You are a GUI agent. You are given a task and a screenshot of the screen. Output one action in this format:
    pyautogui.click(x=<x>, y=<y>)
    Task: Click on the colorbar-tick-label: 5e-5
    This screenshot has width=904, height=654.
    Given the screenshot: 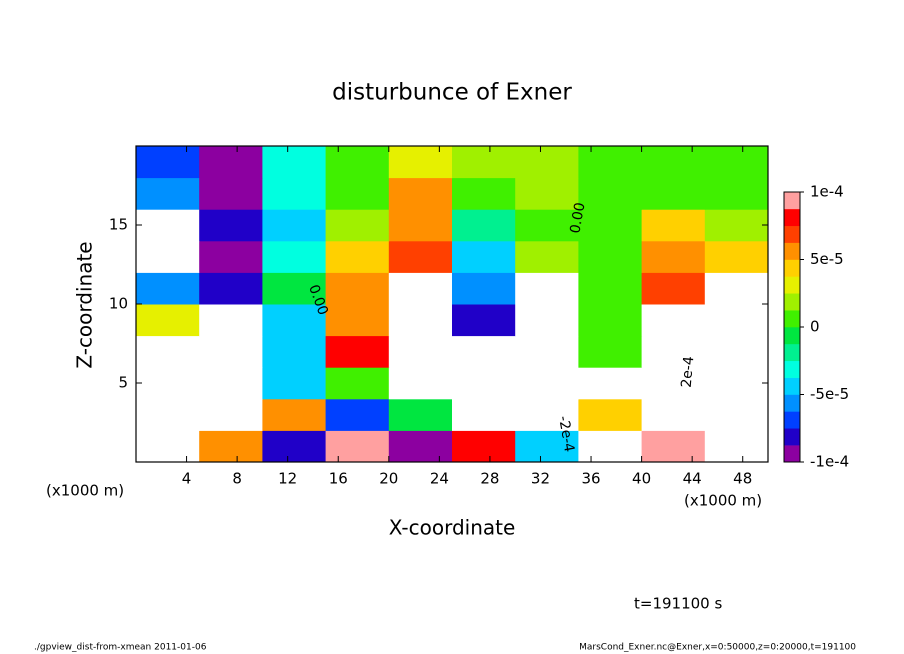 What is the action you would take?
    pyautogui.click(x=827, y=259)
    